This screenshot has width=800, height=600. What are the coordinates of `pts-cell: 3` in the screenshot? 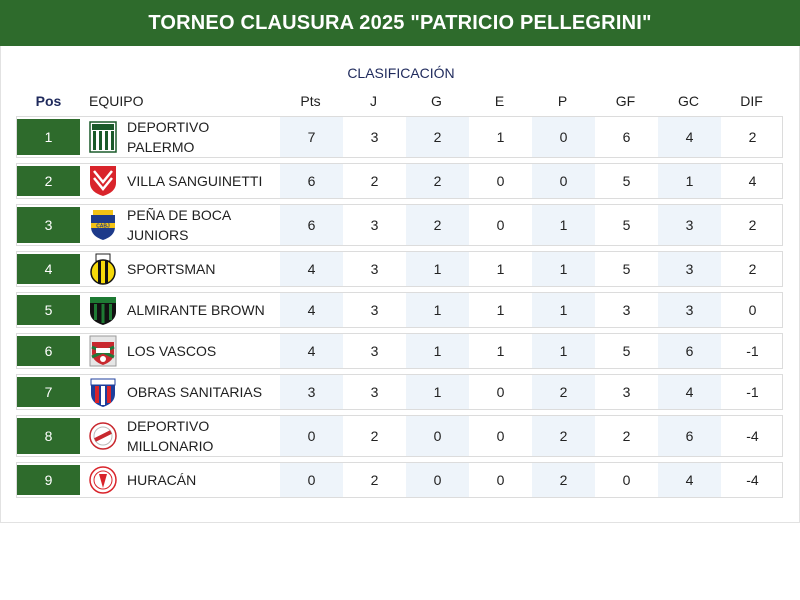 It's located at (311, 392).